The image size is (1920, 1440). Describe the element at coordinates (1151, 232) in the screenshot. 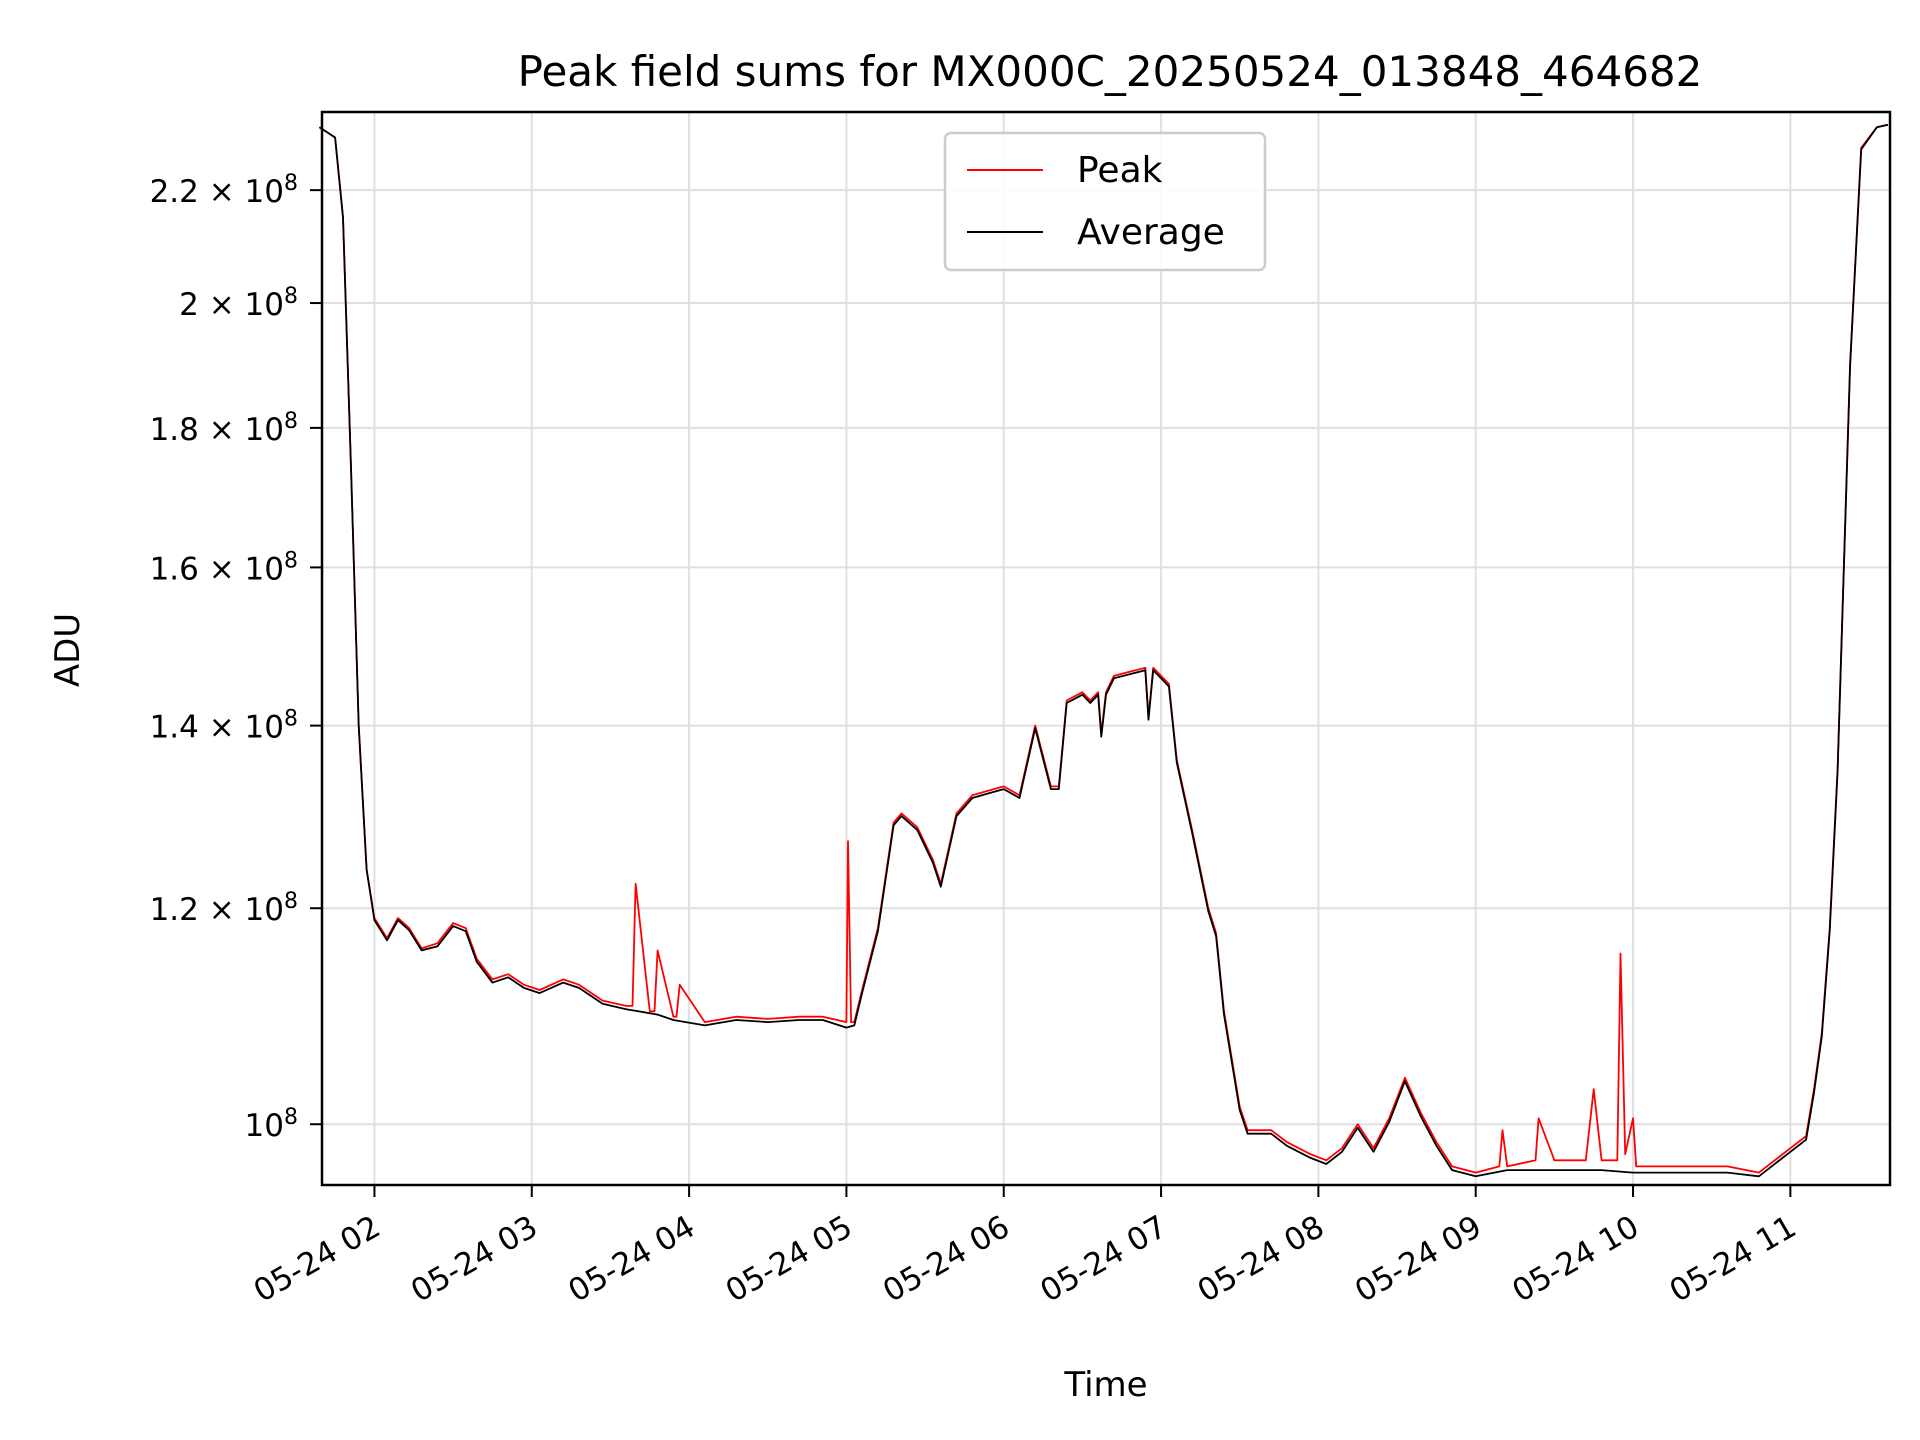

I see `legend-average-label: Average` at that location.